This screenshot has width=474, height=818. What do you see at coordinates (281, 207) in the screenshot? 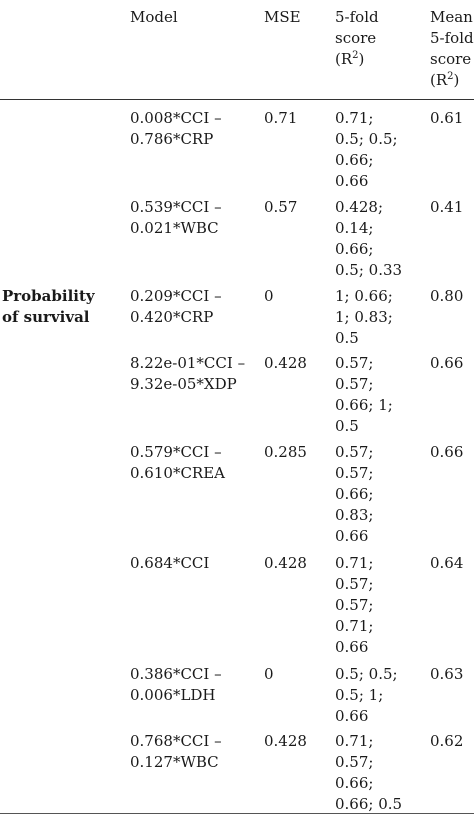
I see `row-2-mse: 0.57` at bounding box center [281, 207].